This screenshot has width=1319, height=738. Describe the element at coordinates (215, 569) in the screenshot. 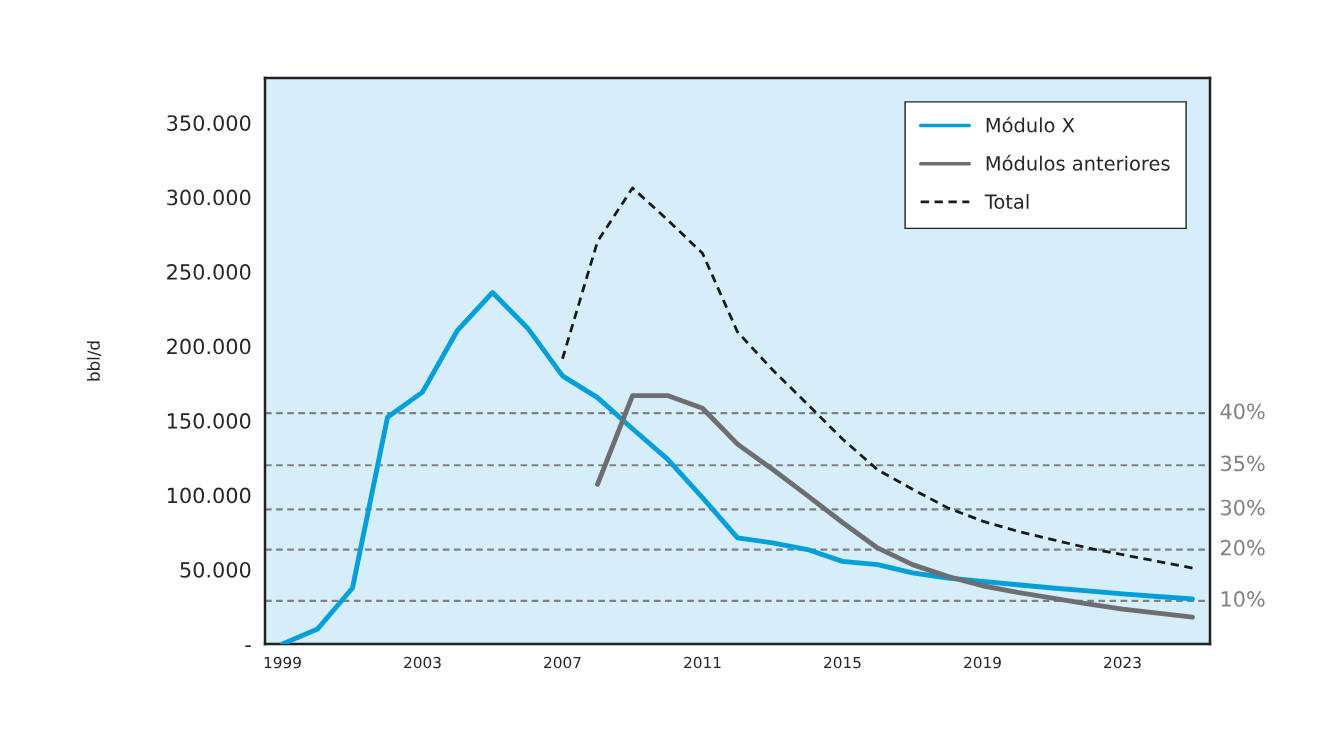

I see `y-tick-label: 50.000` at that location.